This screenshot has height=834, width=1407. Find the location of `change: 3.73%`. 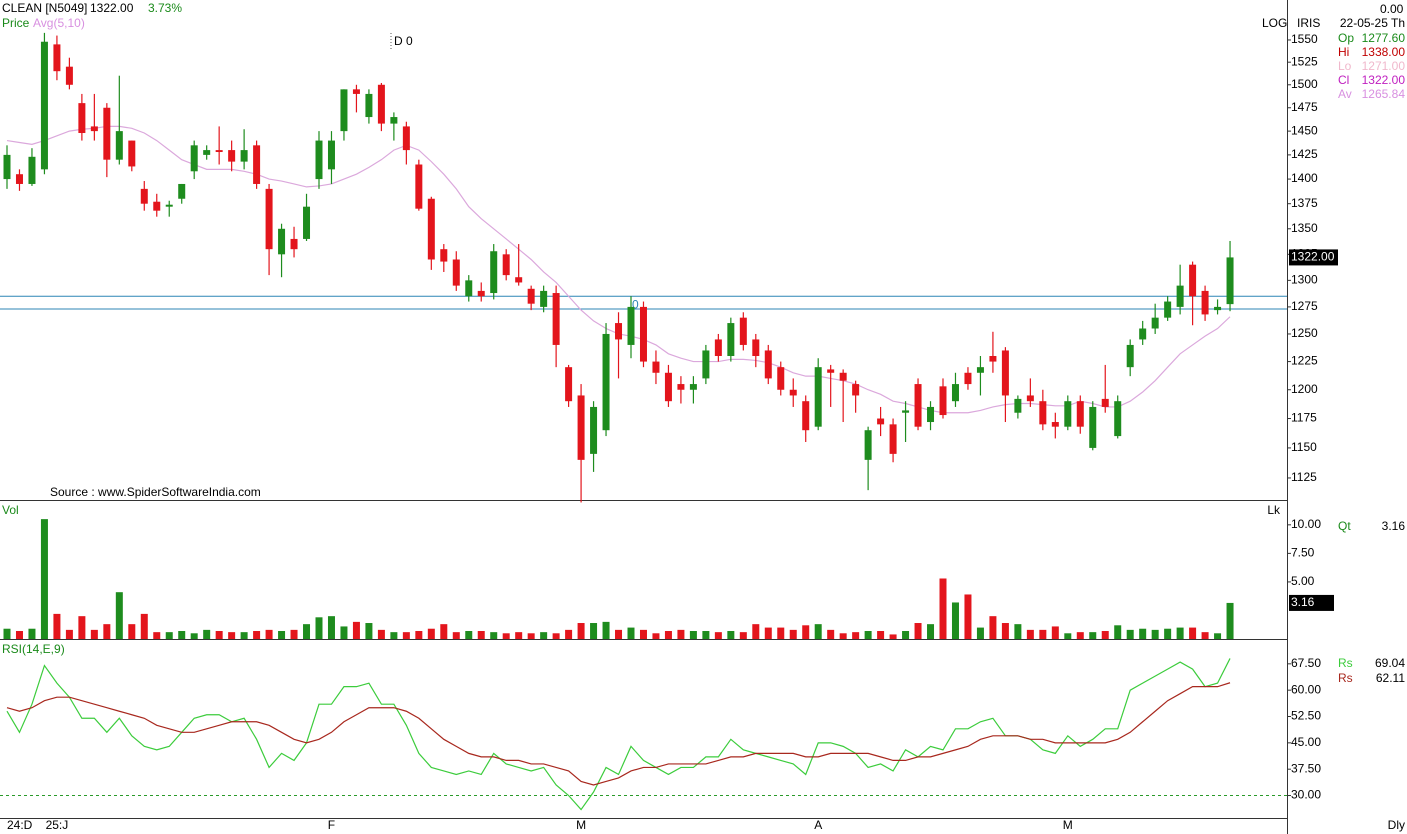

change: 3.73% is located at coordinates (165, 8).